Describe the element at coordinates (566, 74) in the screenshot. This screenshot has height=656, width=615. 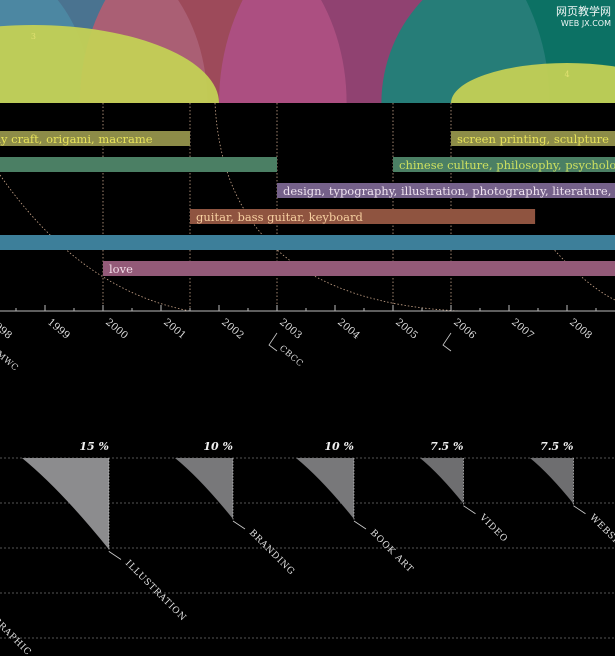
I see `arc-number: 4` at that location.